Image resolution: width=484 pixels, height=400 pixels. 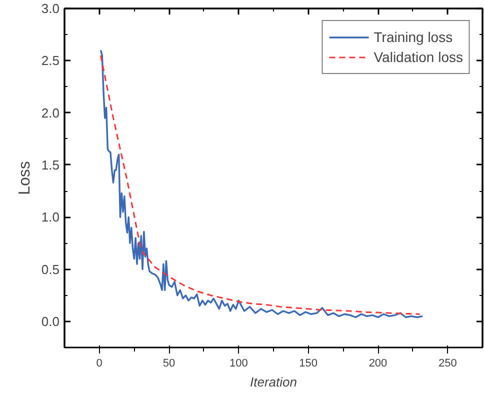 What do you see at coordinates (25, 178) in the screenshot?
I see `y-axis-title: Loss` at bounding box center [25, 178].